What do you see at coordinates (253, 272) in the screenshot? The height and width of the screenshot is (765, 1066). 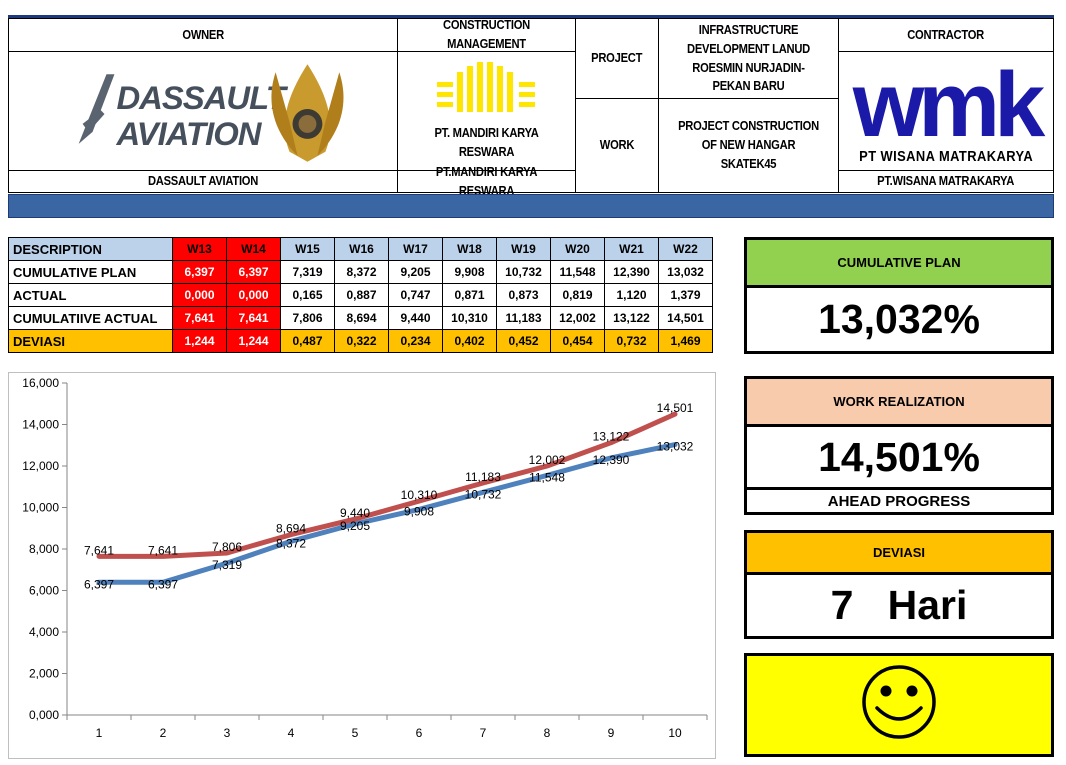 I see `table-cell: 6,397` at bounding box center [253, 272].